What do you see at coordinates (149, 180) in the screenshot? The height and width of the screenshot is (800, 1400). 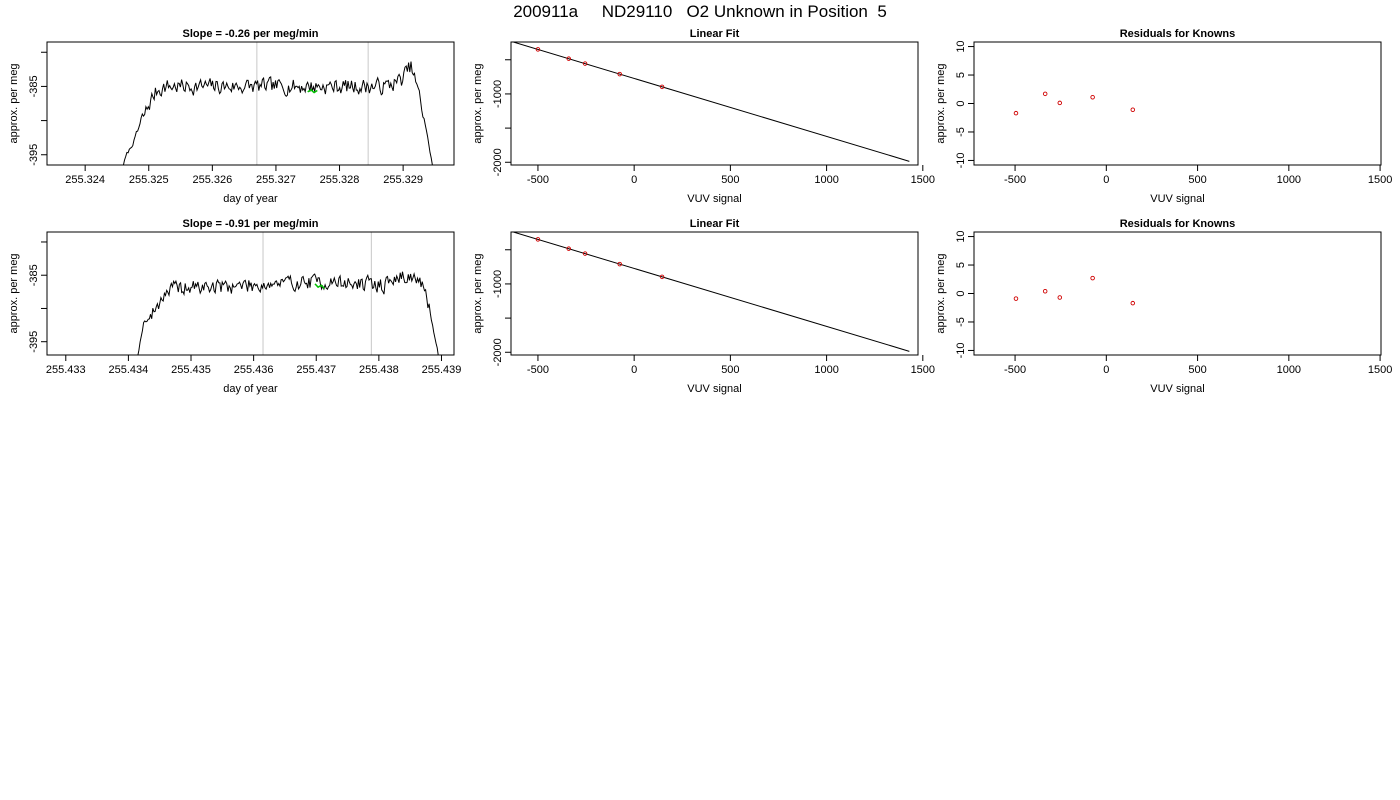 I see `x-tick-label: 255.325` at bounding box center [149, 180].